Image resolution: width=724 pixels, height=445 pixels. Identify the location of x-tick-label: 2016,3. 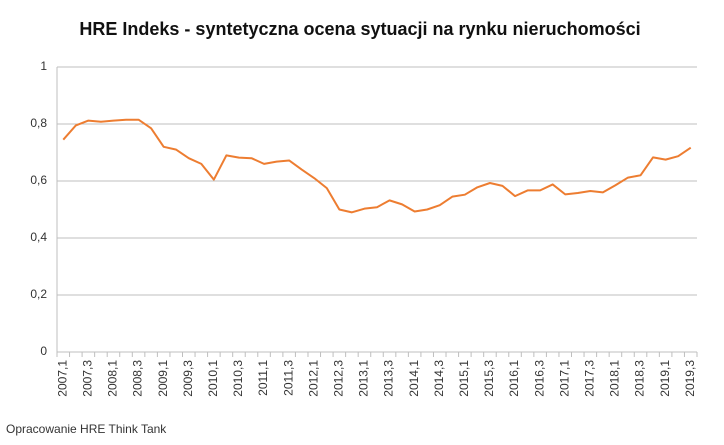
(539, 378).